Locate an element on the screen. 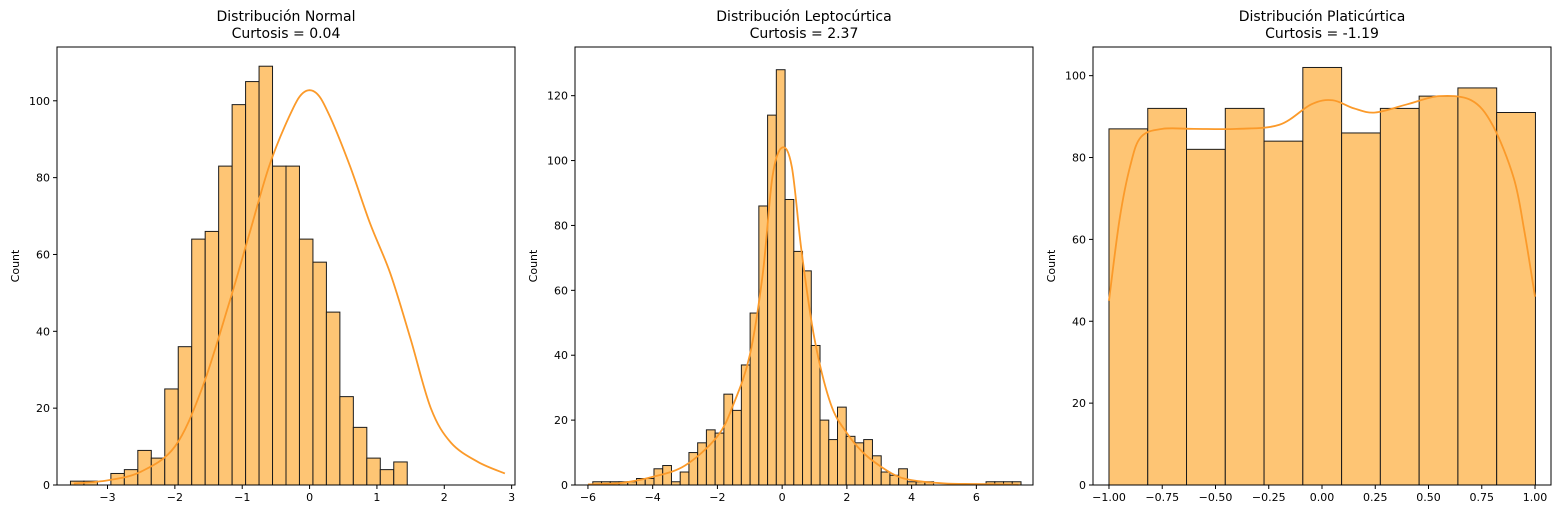  x-tick-label: −1 is located at coordinates (242, 497).